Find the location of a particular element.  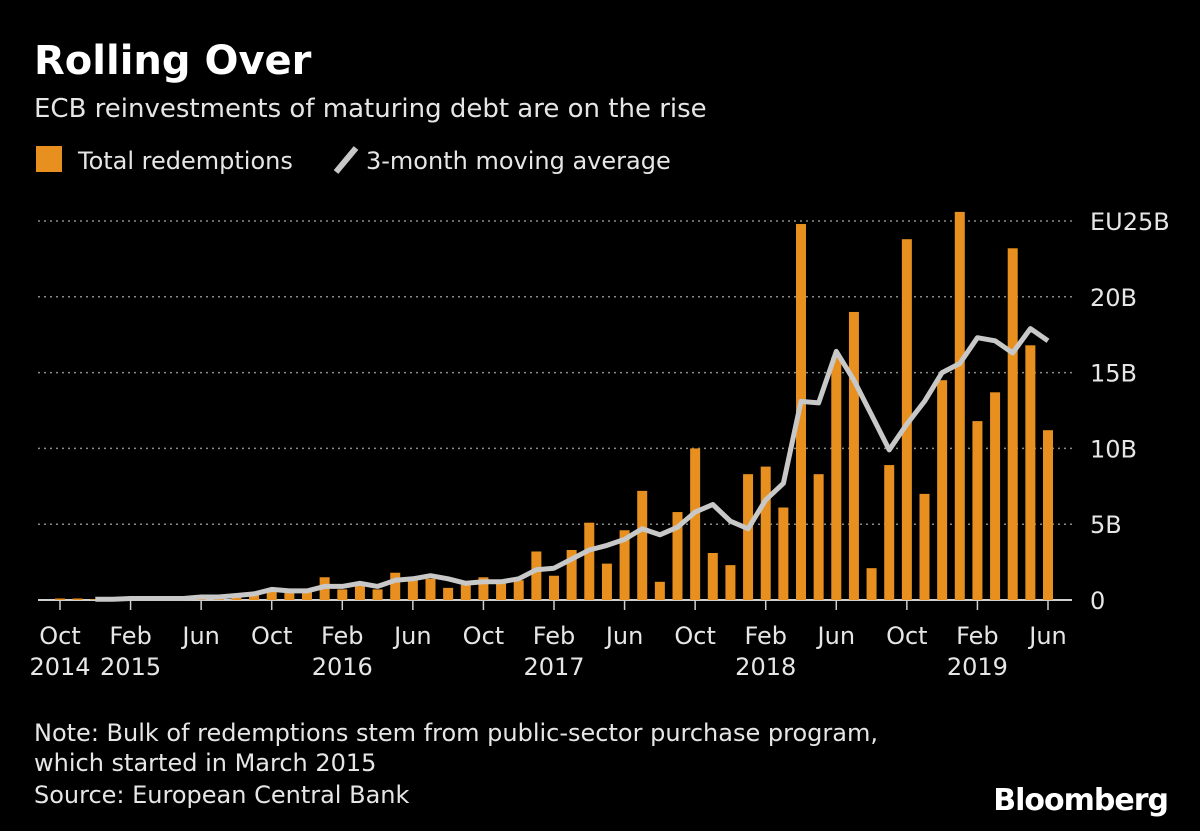

x-tick-label: Oct 2014 is located at coordinates (59, 651).